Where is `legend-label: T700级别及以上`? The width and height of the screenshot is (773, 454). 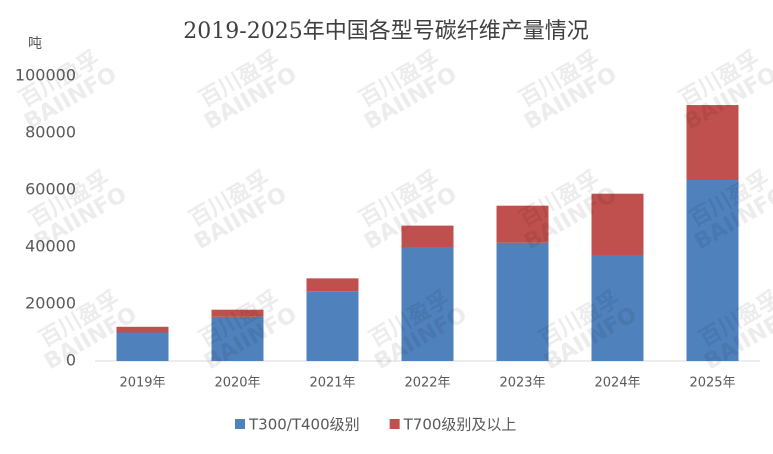 legend-label: T700级别及以上 is located at coordinates (460, 425).